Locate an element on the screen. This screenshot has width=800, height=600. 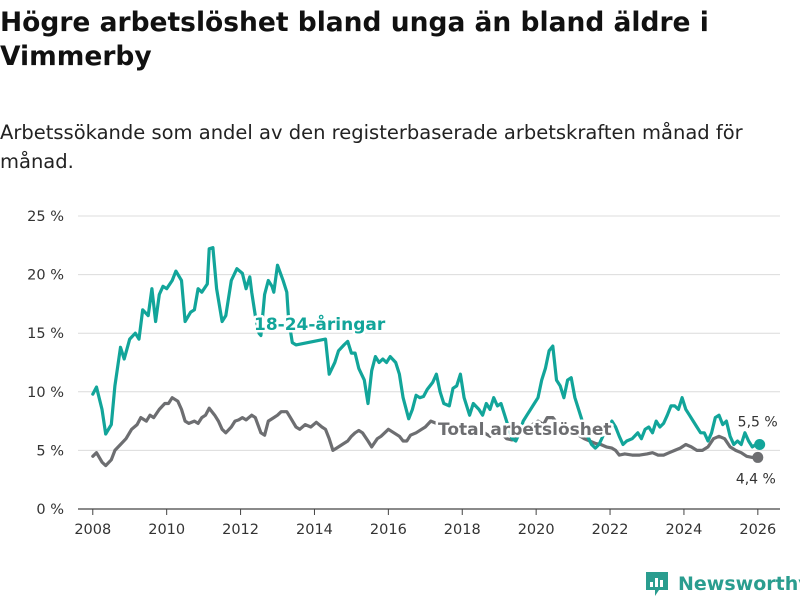
y-tick-label: 25 % is located at coordinates (45, 217).